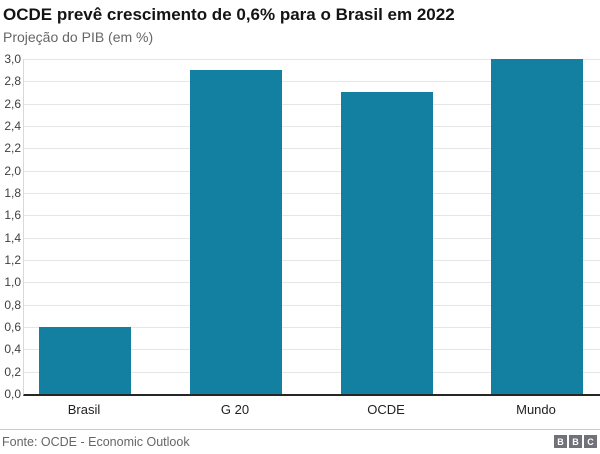 The height and width of the screenshot is (454, 600). What do you see at coordinates (85, 360) in the screenshot?
I see `bar-brasil` at bounding box center [85, 360].